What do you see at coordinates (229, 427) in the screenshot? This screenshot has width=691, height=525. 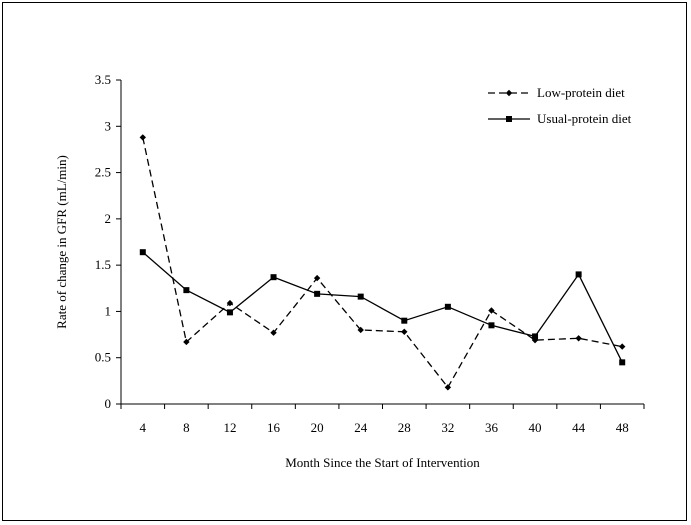 I see `x-tick-label: 12` at bounding box center [229, 427].